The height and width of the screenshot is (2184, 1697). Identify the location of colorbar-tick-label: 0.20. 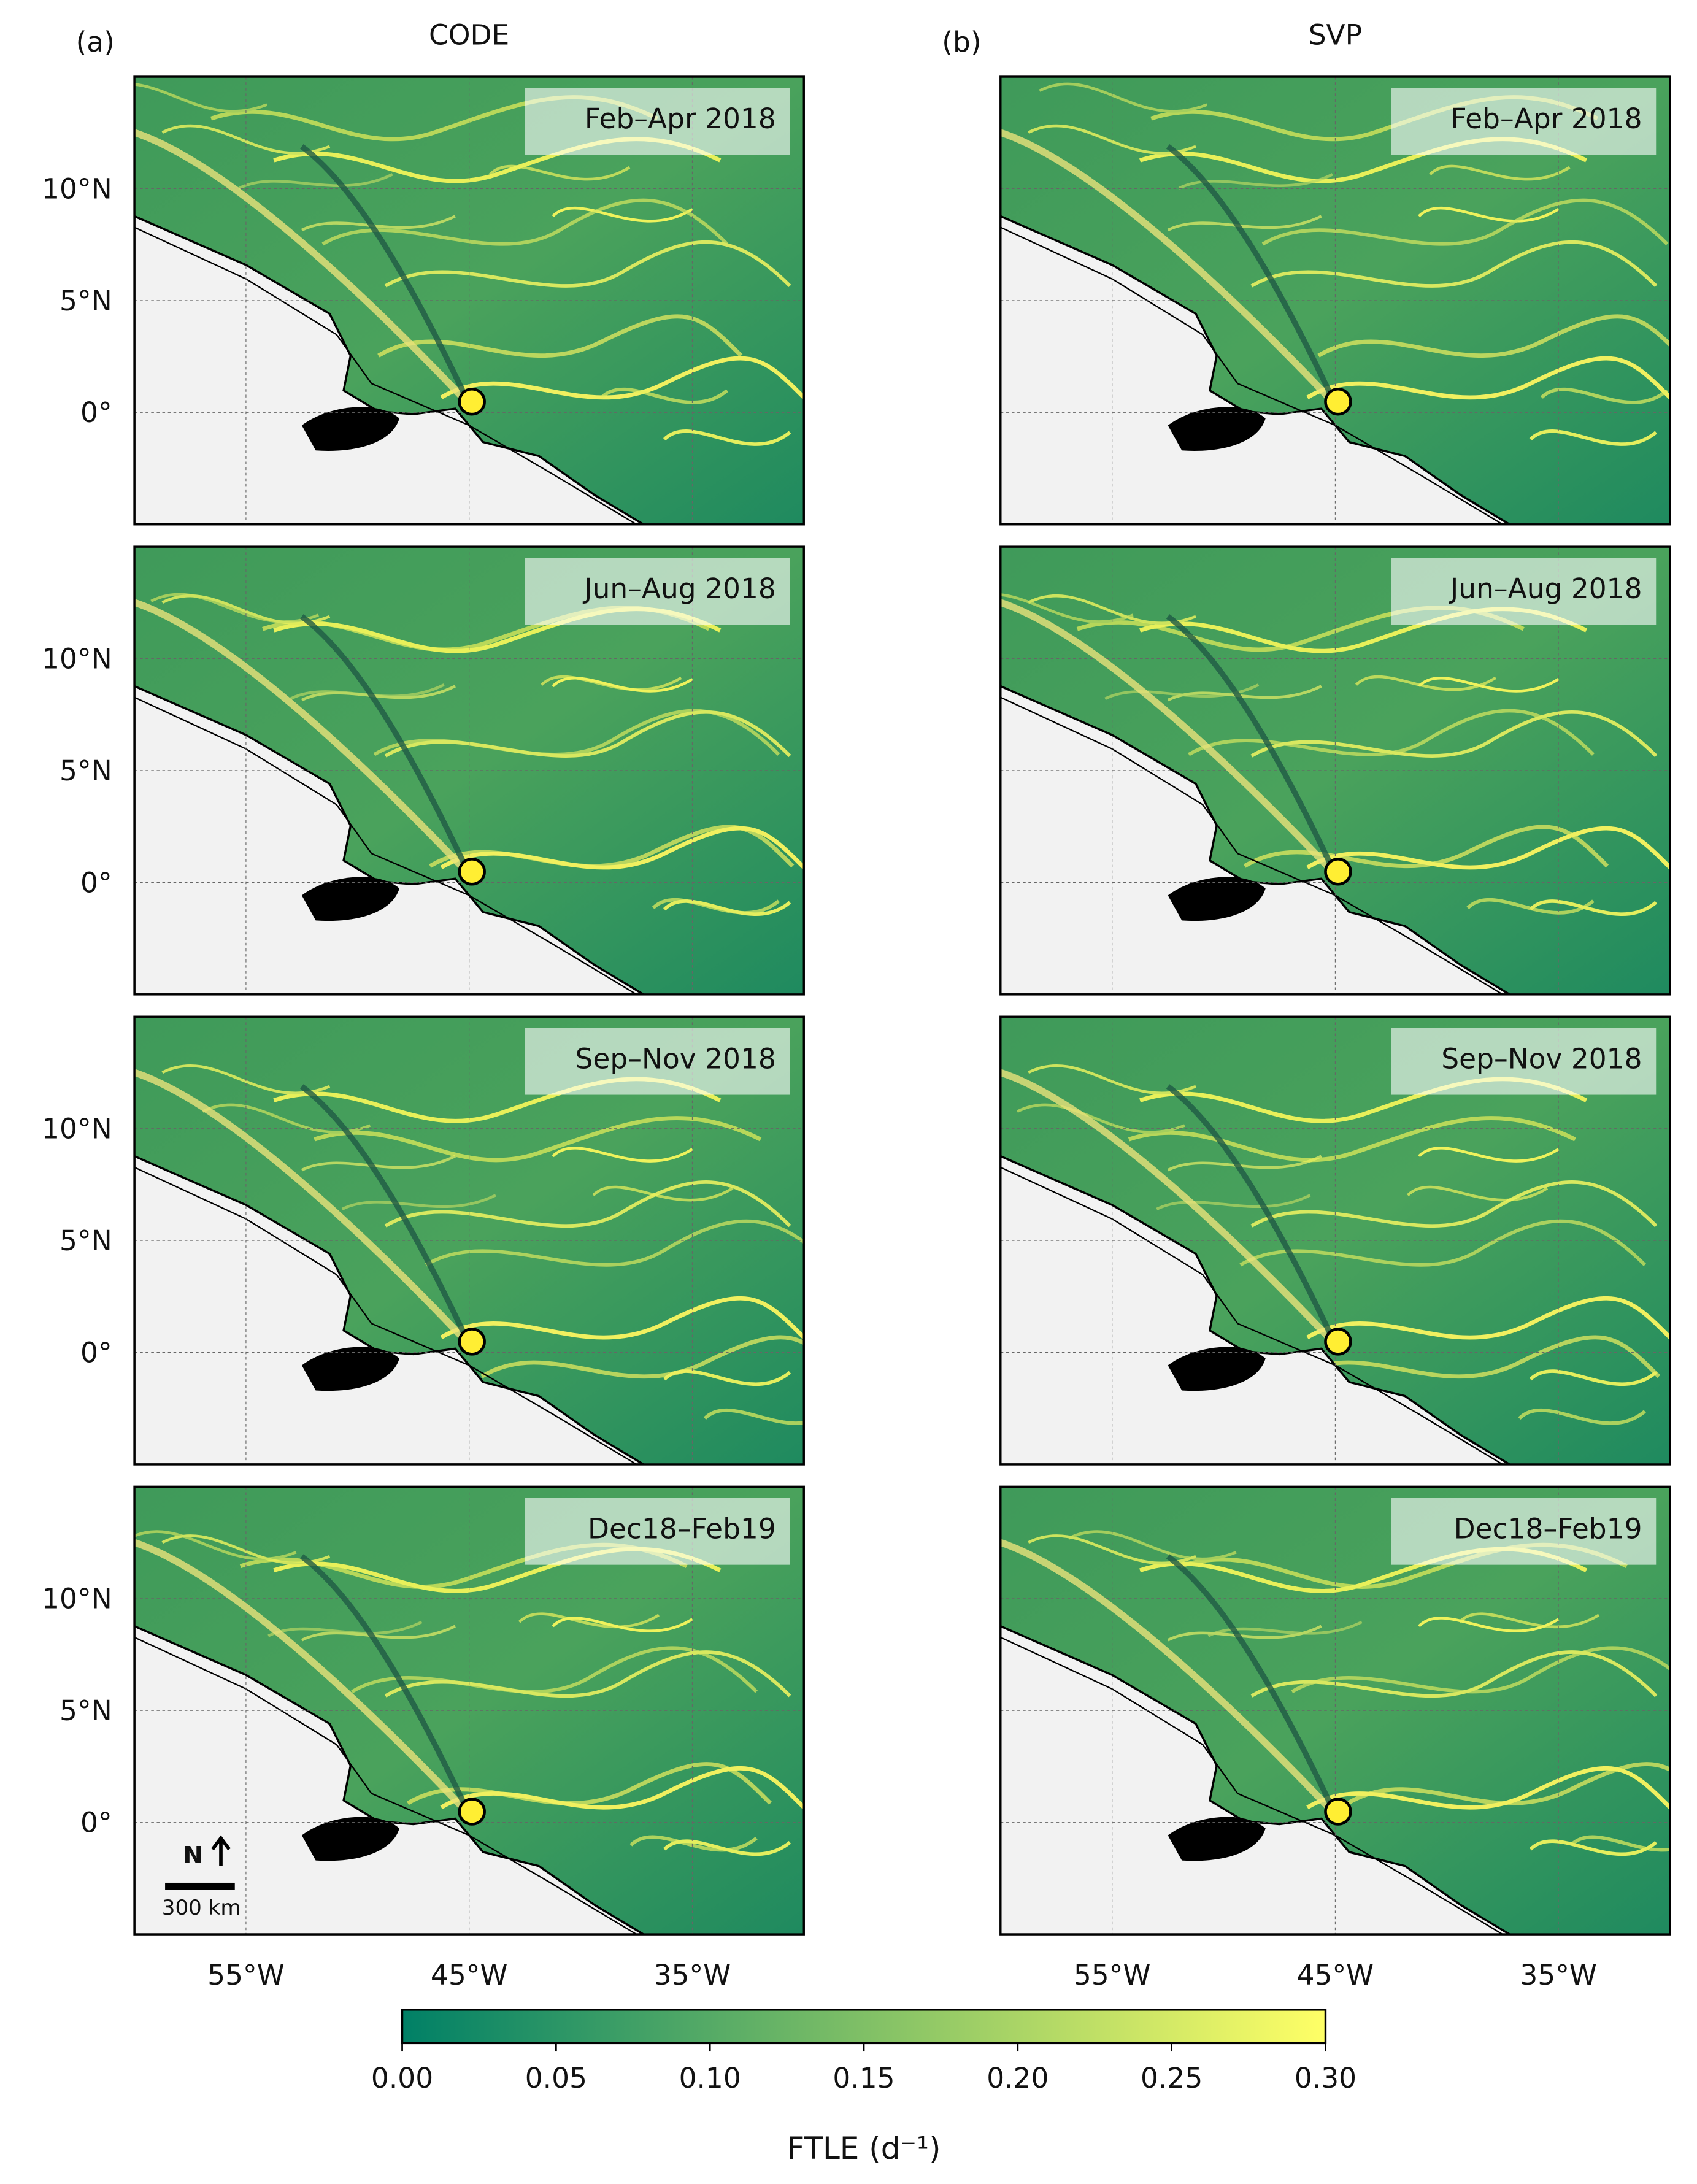
(1018, 2078).